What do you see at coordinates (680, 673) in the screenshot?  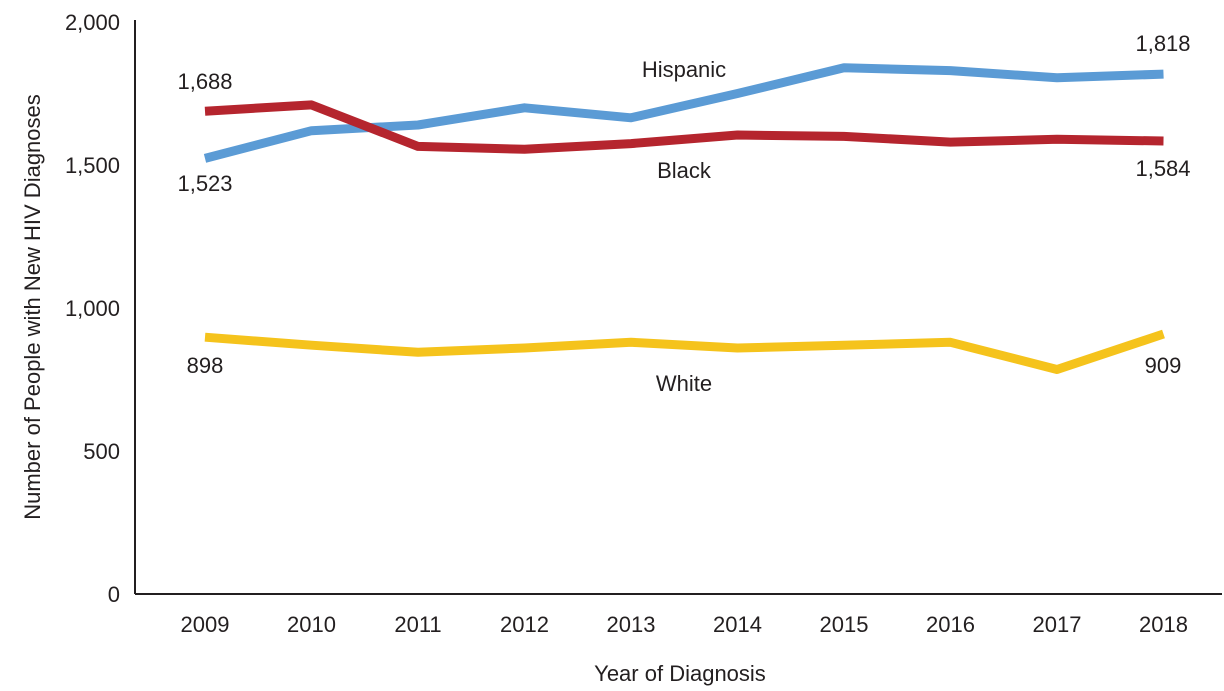 I see `x-axis-title: Year of Diagnosis` at bounding box center [680, 673].